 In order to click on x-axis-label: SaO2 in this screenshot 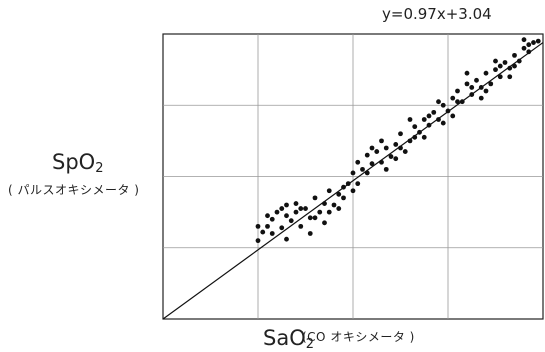, I will do `click(288, 339)`.